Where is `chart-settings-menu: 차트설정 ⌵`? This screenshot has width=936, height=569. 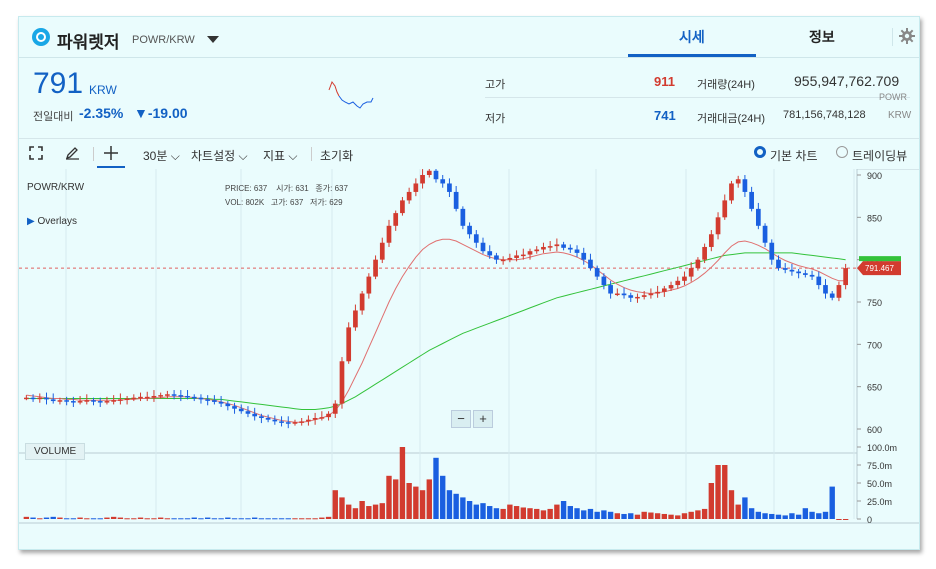
chart-settings-menu: 차트설정 ⌵ is located at coordinates (219, 156).